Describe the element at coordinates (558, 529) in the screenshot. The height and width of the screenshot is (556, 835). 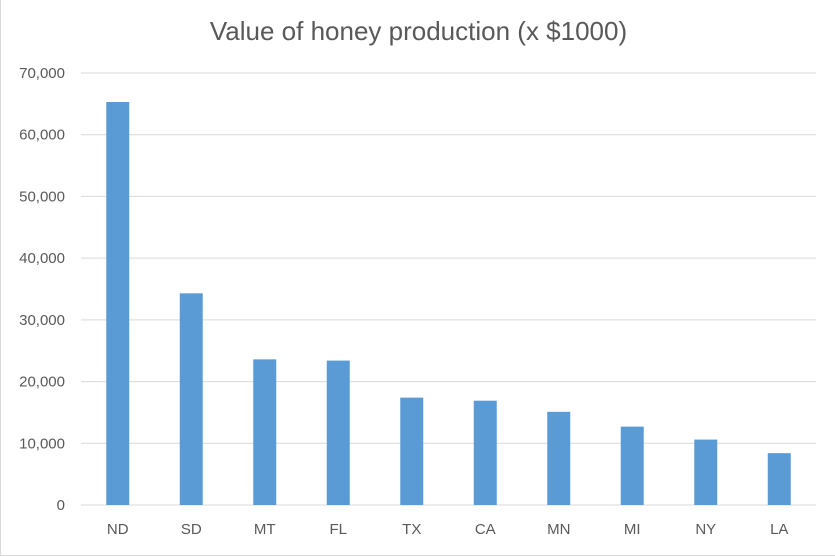
I see `x-tick-label: MN` at that location.